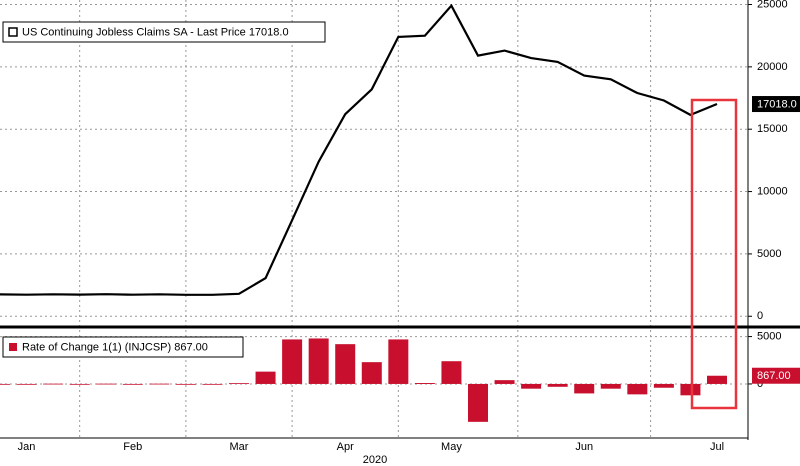 The image size is (800, 466). Describe the element at coordinates (772, 5) in the screenshot. I see `y-tick-label: 25000` at that location.